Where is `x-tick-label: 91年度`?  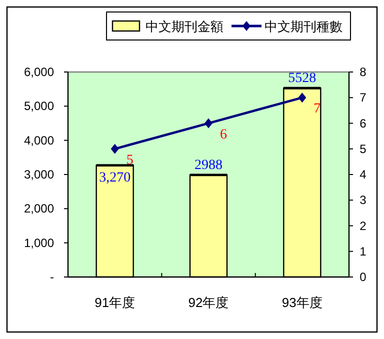
x-tick-label: 91年度 is located at coordinates (115, 302).